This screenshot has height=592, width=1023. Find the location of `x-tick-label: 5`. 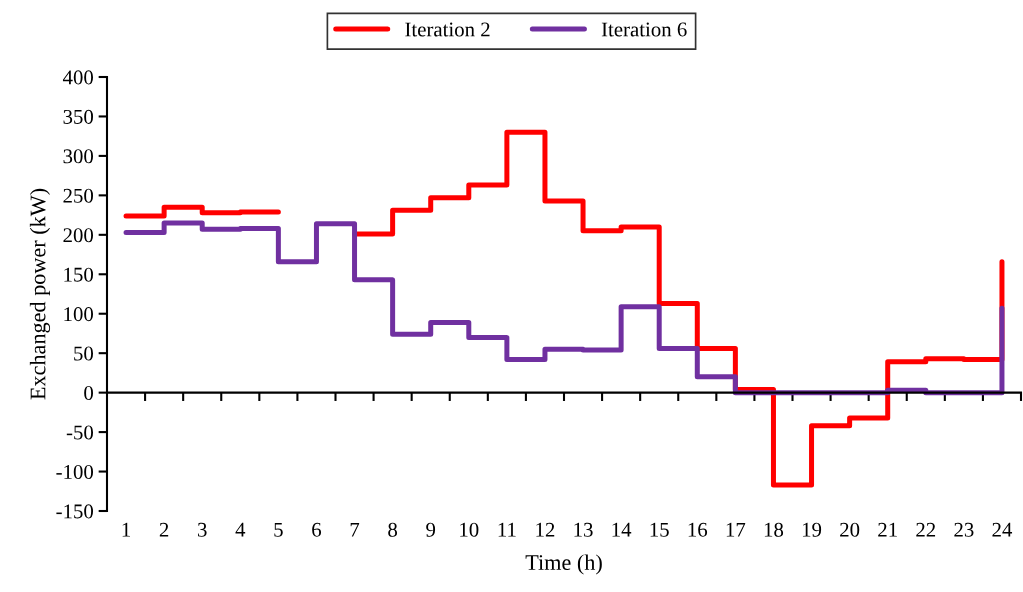

x-tick-label: 5 is located at coordinates (278, 529).